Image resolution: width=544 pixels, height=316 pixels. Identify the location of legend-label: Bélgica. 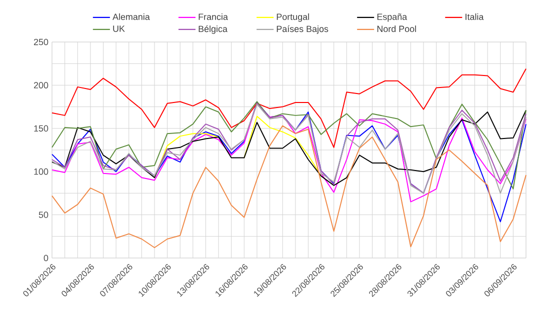
(213, 29).